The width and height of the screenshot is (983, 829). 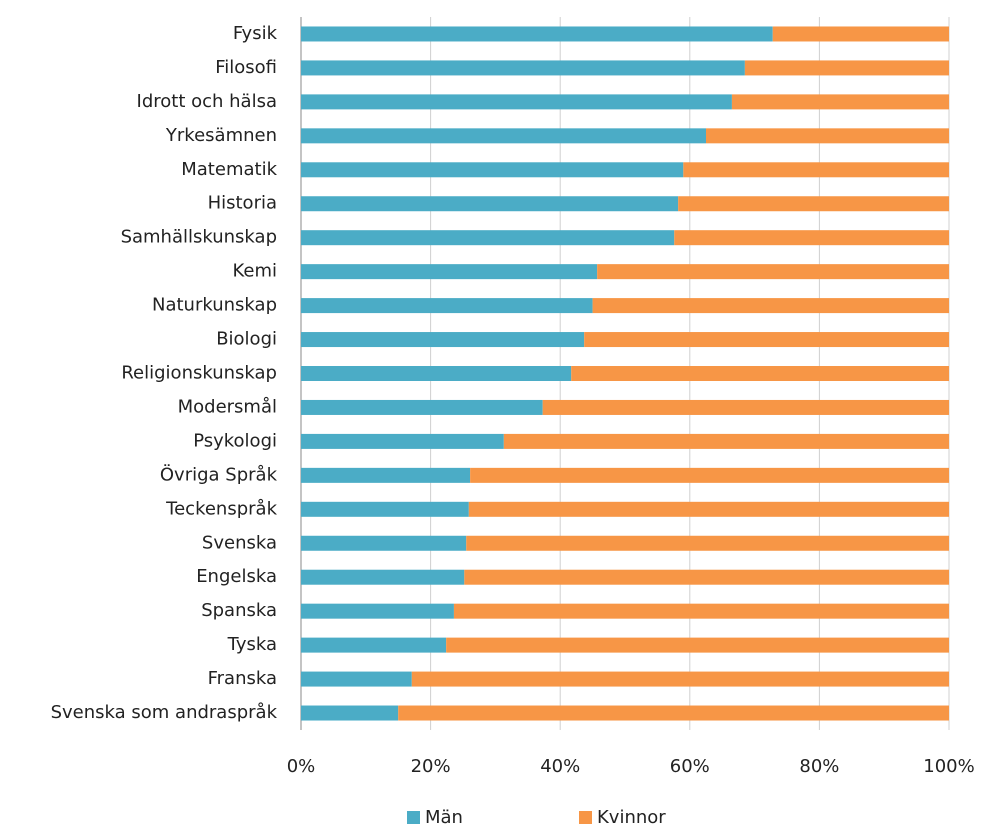 I want to click on x-tick-label: 40%, so click(x=560, y=766).